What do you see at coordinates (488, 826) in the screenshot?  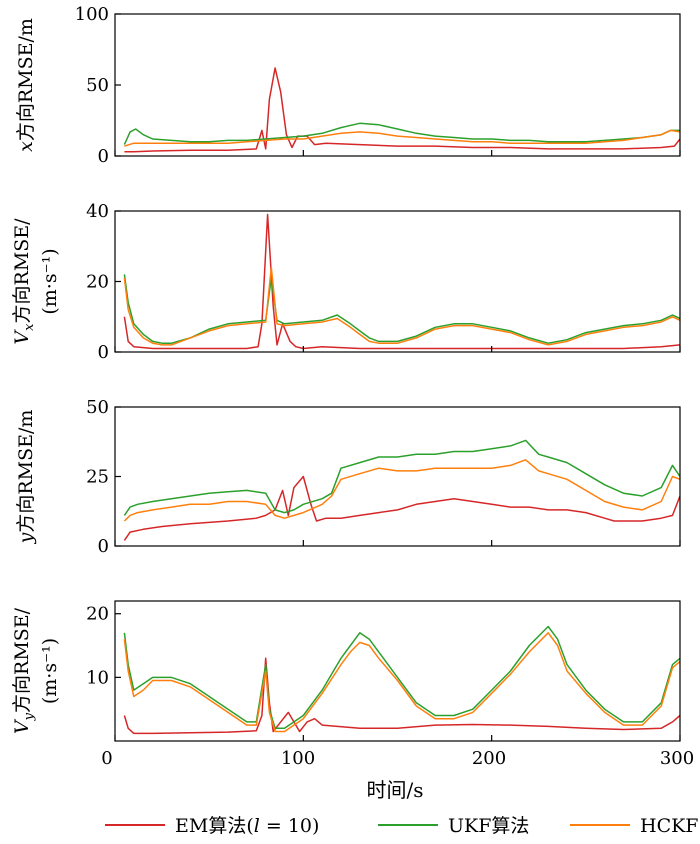 I see `legend-label-ukf: UKF算法` at bounding box center [488, 826].